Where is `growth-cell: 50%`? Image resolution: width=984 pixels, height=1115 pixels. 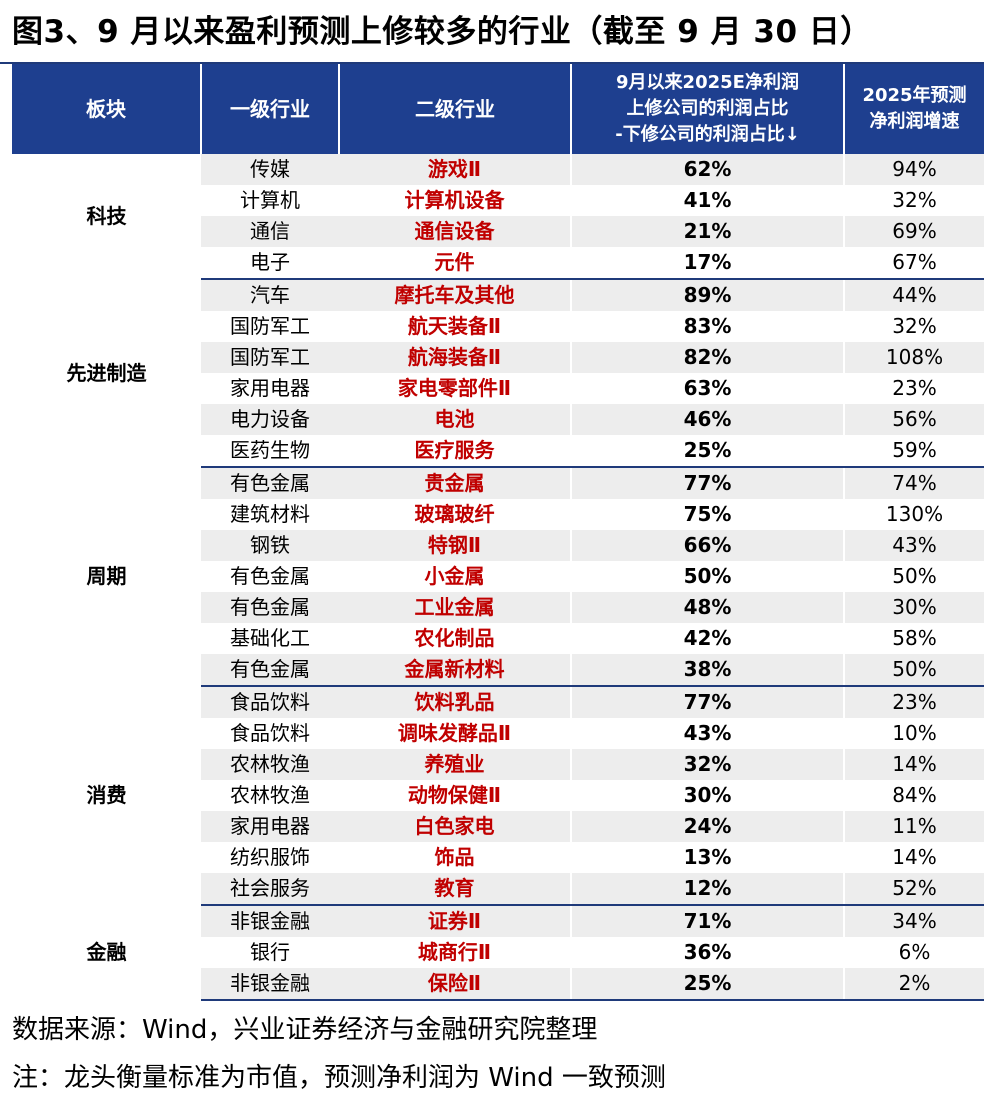 growth-cell: 50% is located at coordinates (913, 670).